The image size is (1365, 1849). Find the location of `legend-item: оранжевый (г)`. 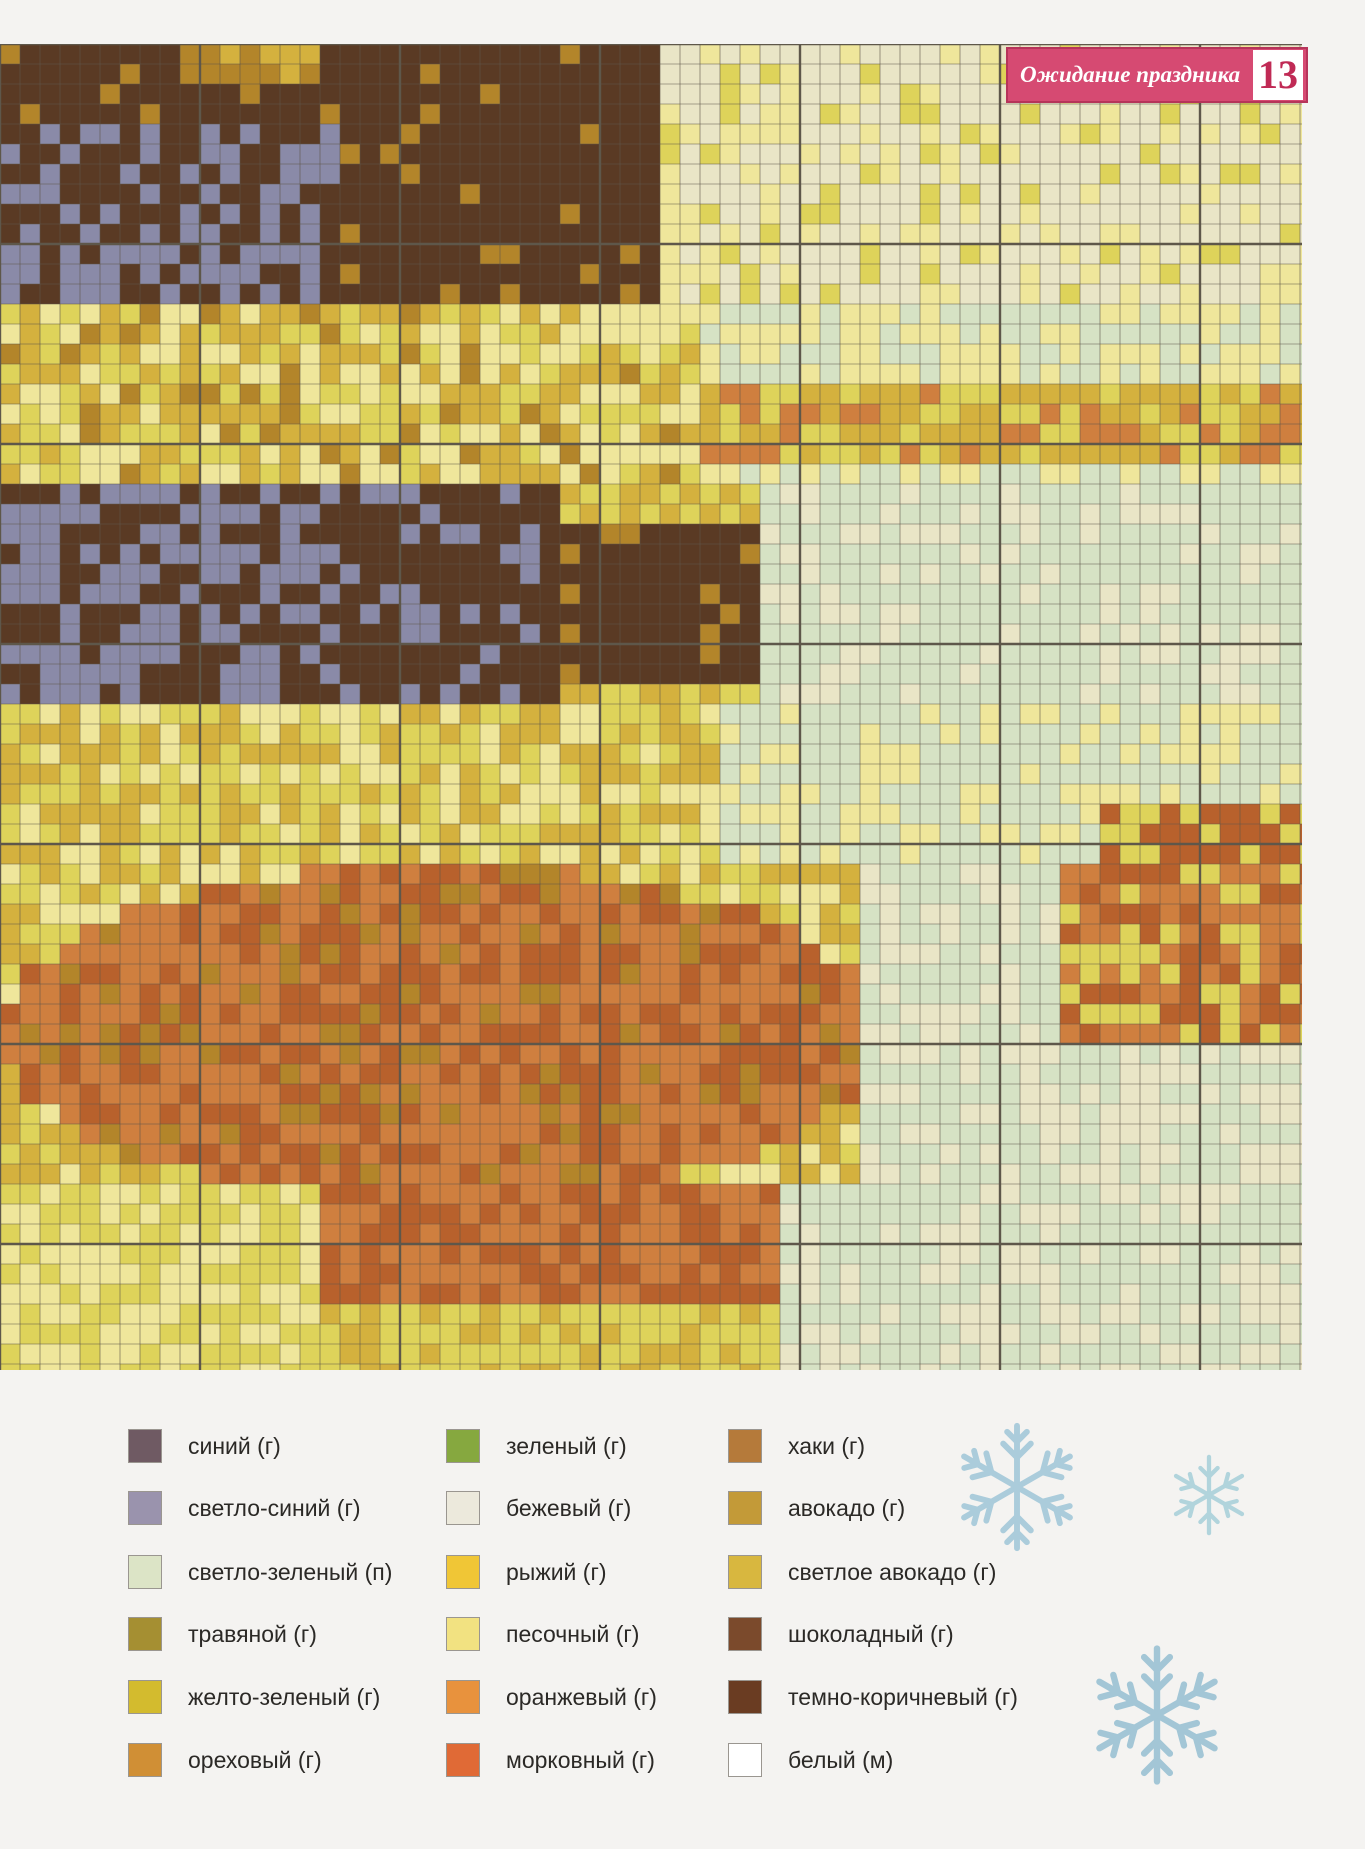

legend-item: оранжевый (г) is located at coordinates (551, 1697).